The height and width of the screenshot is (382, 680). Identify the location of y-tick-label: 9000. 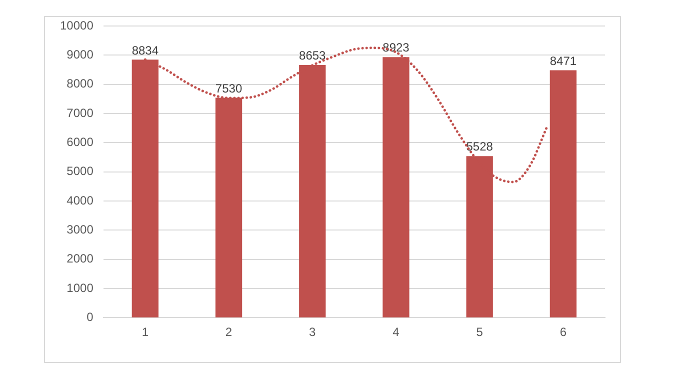
(80, 54).